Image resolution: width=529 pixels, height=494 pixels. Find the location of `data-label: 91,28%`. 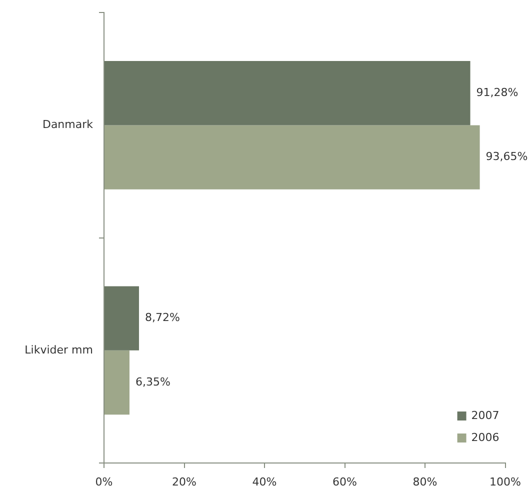

data-label: 91,28% is located at coordinates (497, 92).